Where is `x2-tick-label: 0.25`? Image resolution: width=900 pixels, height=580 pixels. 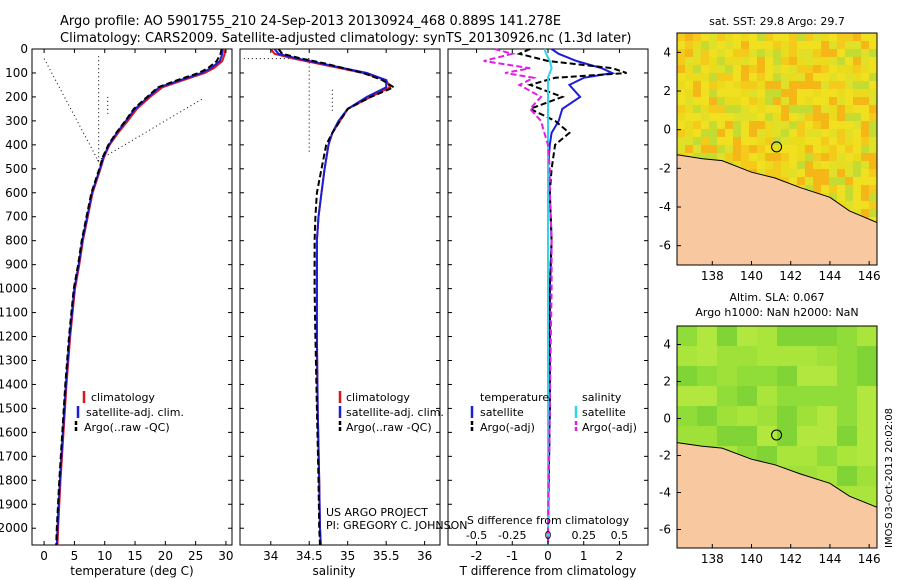 x2-tick-label: 0.25 is located at coordinates (583, 535).